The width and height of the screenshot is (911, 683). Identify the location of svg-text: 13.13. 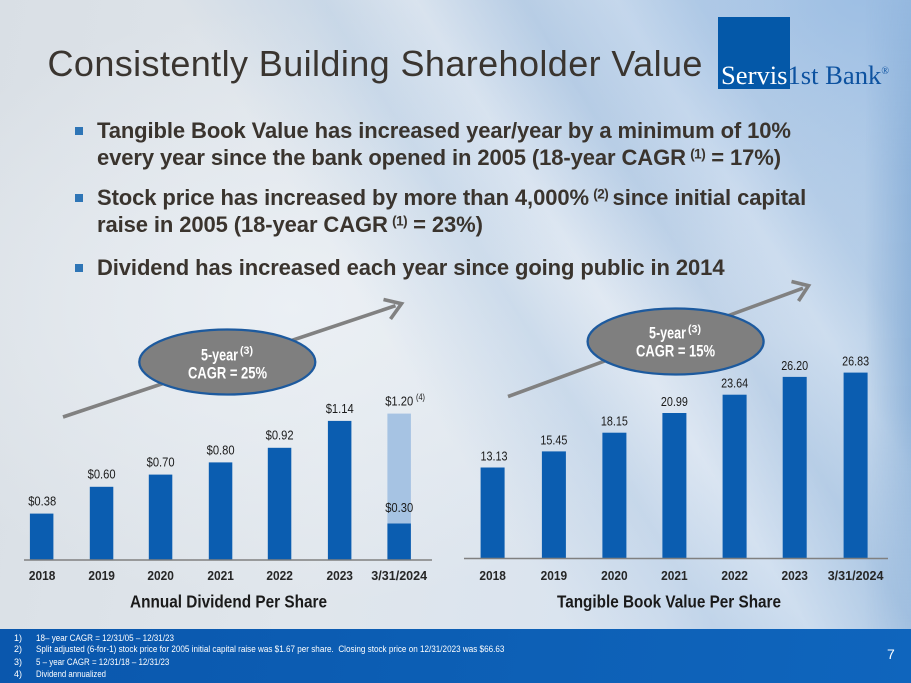
(494, 456).